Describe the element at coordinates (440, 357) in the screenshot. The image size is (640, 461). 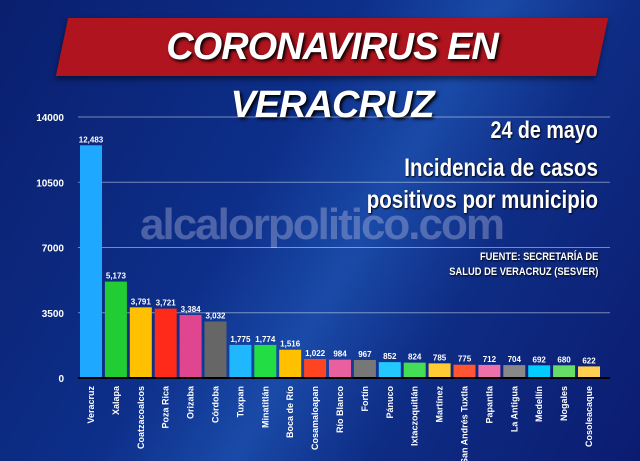
I see `data-label: 785` at that location.